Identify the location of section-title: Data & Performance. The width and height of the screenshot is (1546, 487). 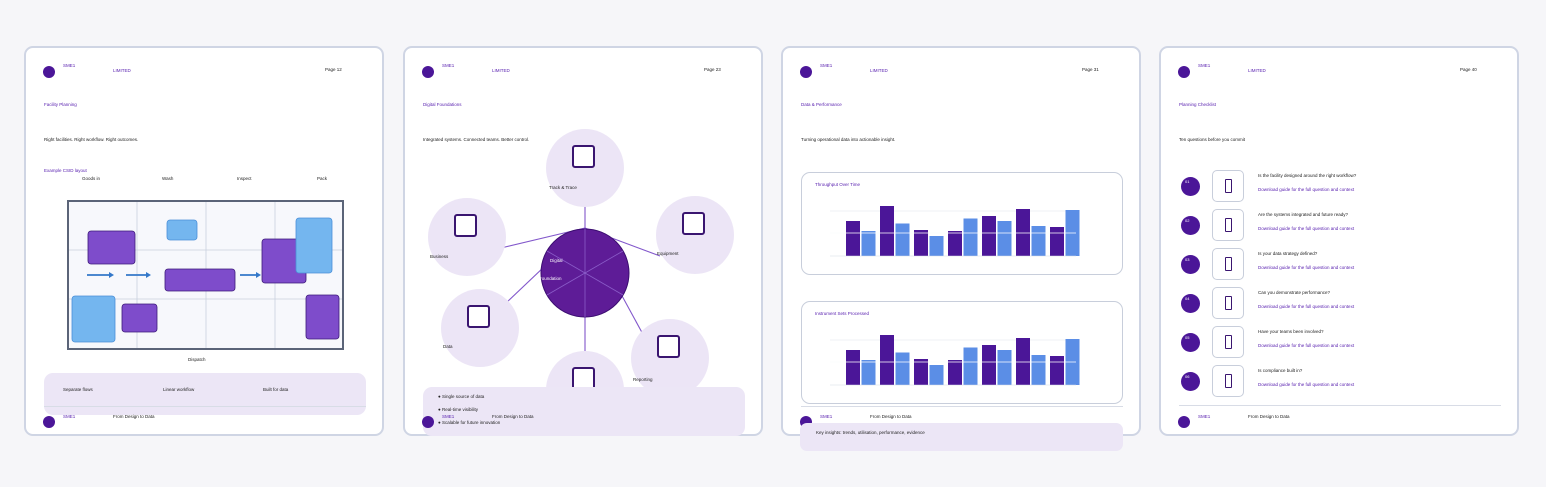
(821, 104).